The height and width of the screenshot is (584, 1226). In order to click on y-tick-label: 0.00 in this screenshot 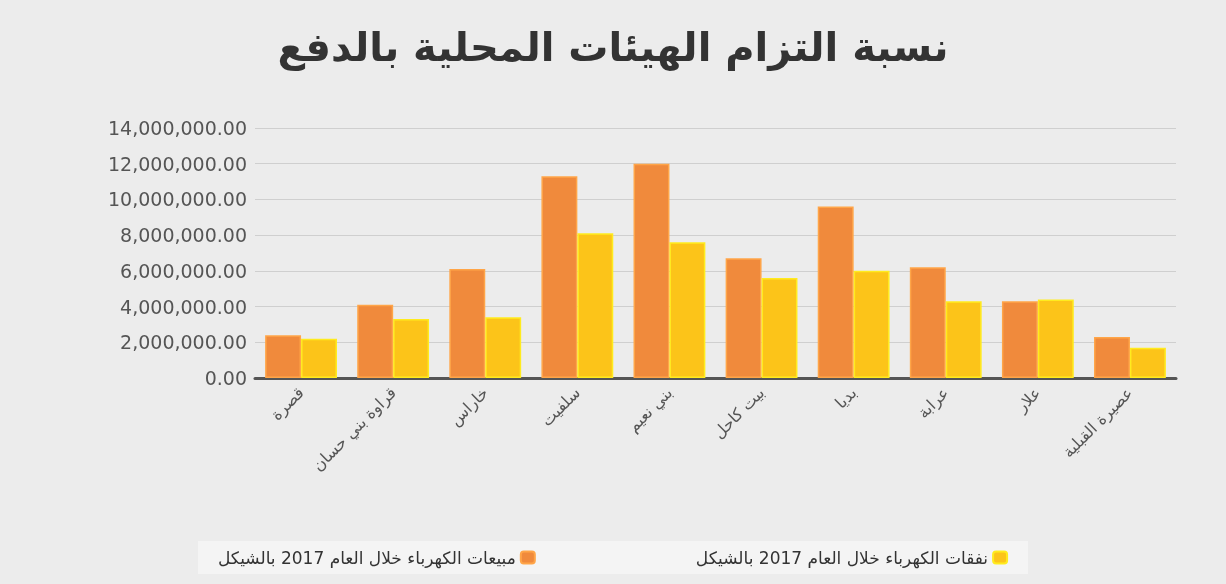, I will do `click(225, 378)`.